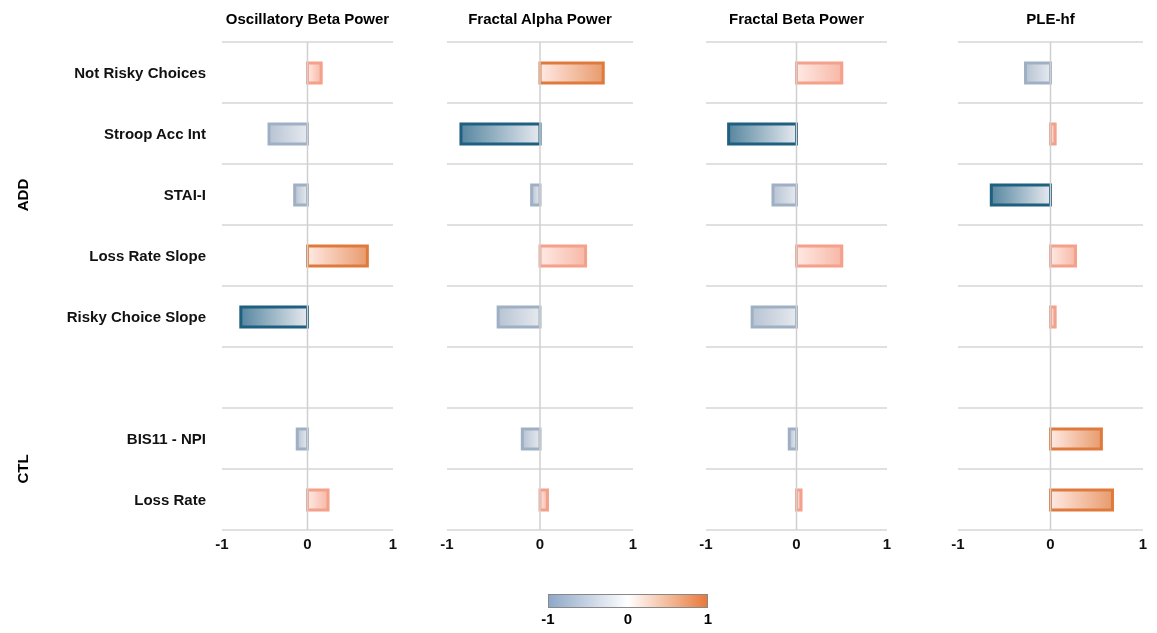  What do you see at coordinates (184, 194) in the screenshot?
I see `y-tick-label: STAI-I` at bounding box center [184, 194].